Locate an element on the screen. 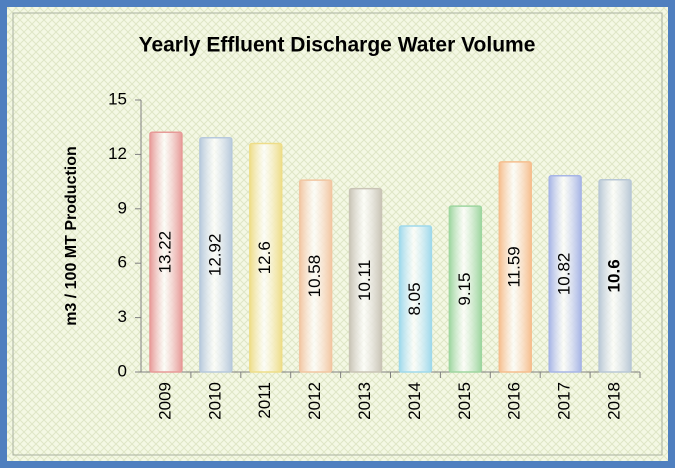  y-axis-label: m3 / 100 MT Production is located at coordinates (71, 236).